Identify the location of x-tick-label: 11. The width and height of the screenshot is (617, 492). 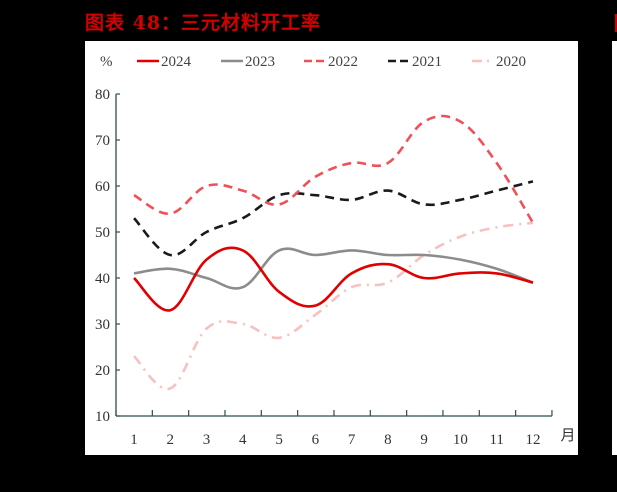
(496, 440).